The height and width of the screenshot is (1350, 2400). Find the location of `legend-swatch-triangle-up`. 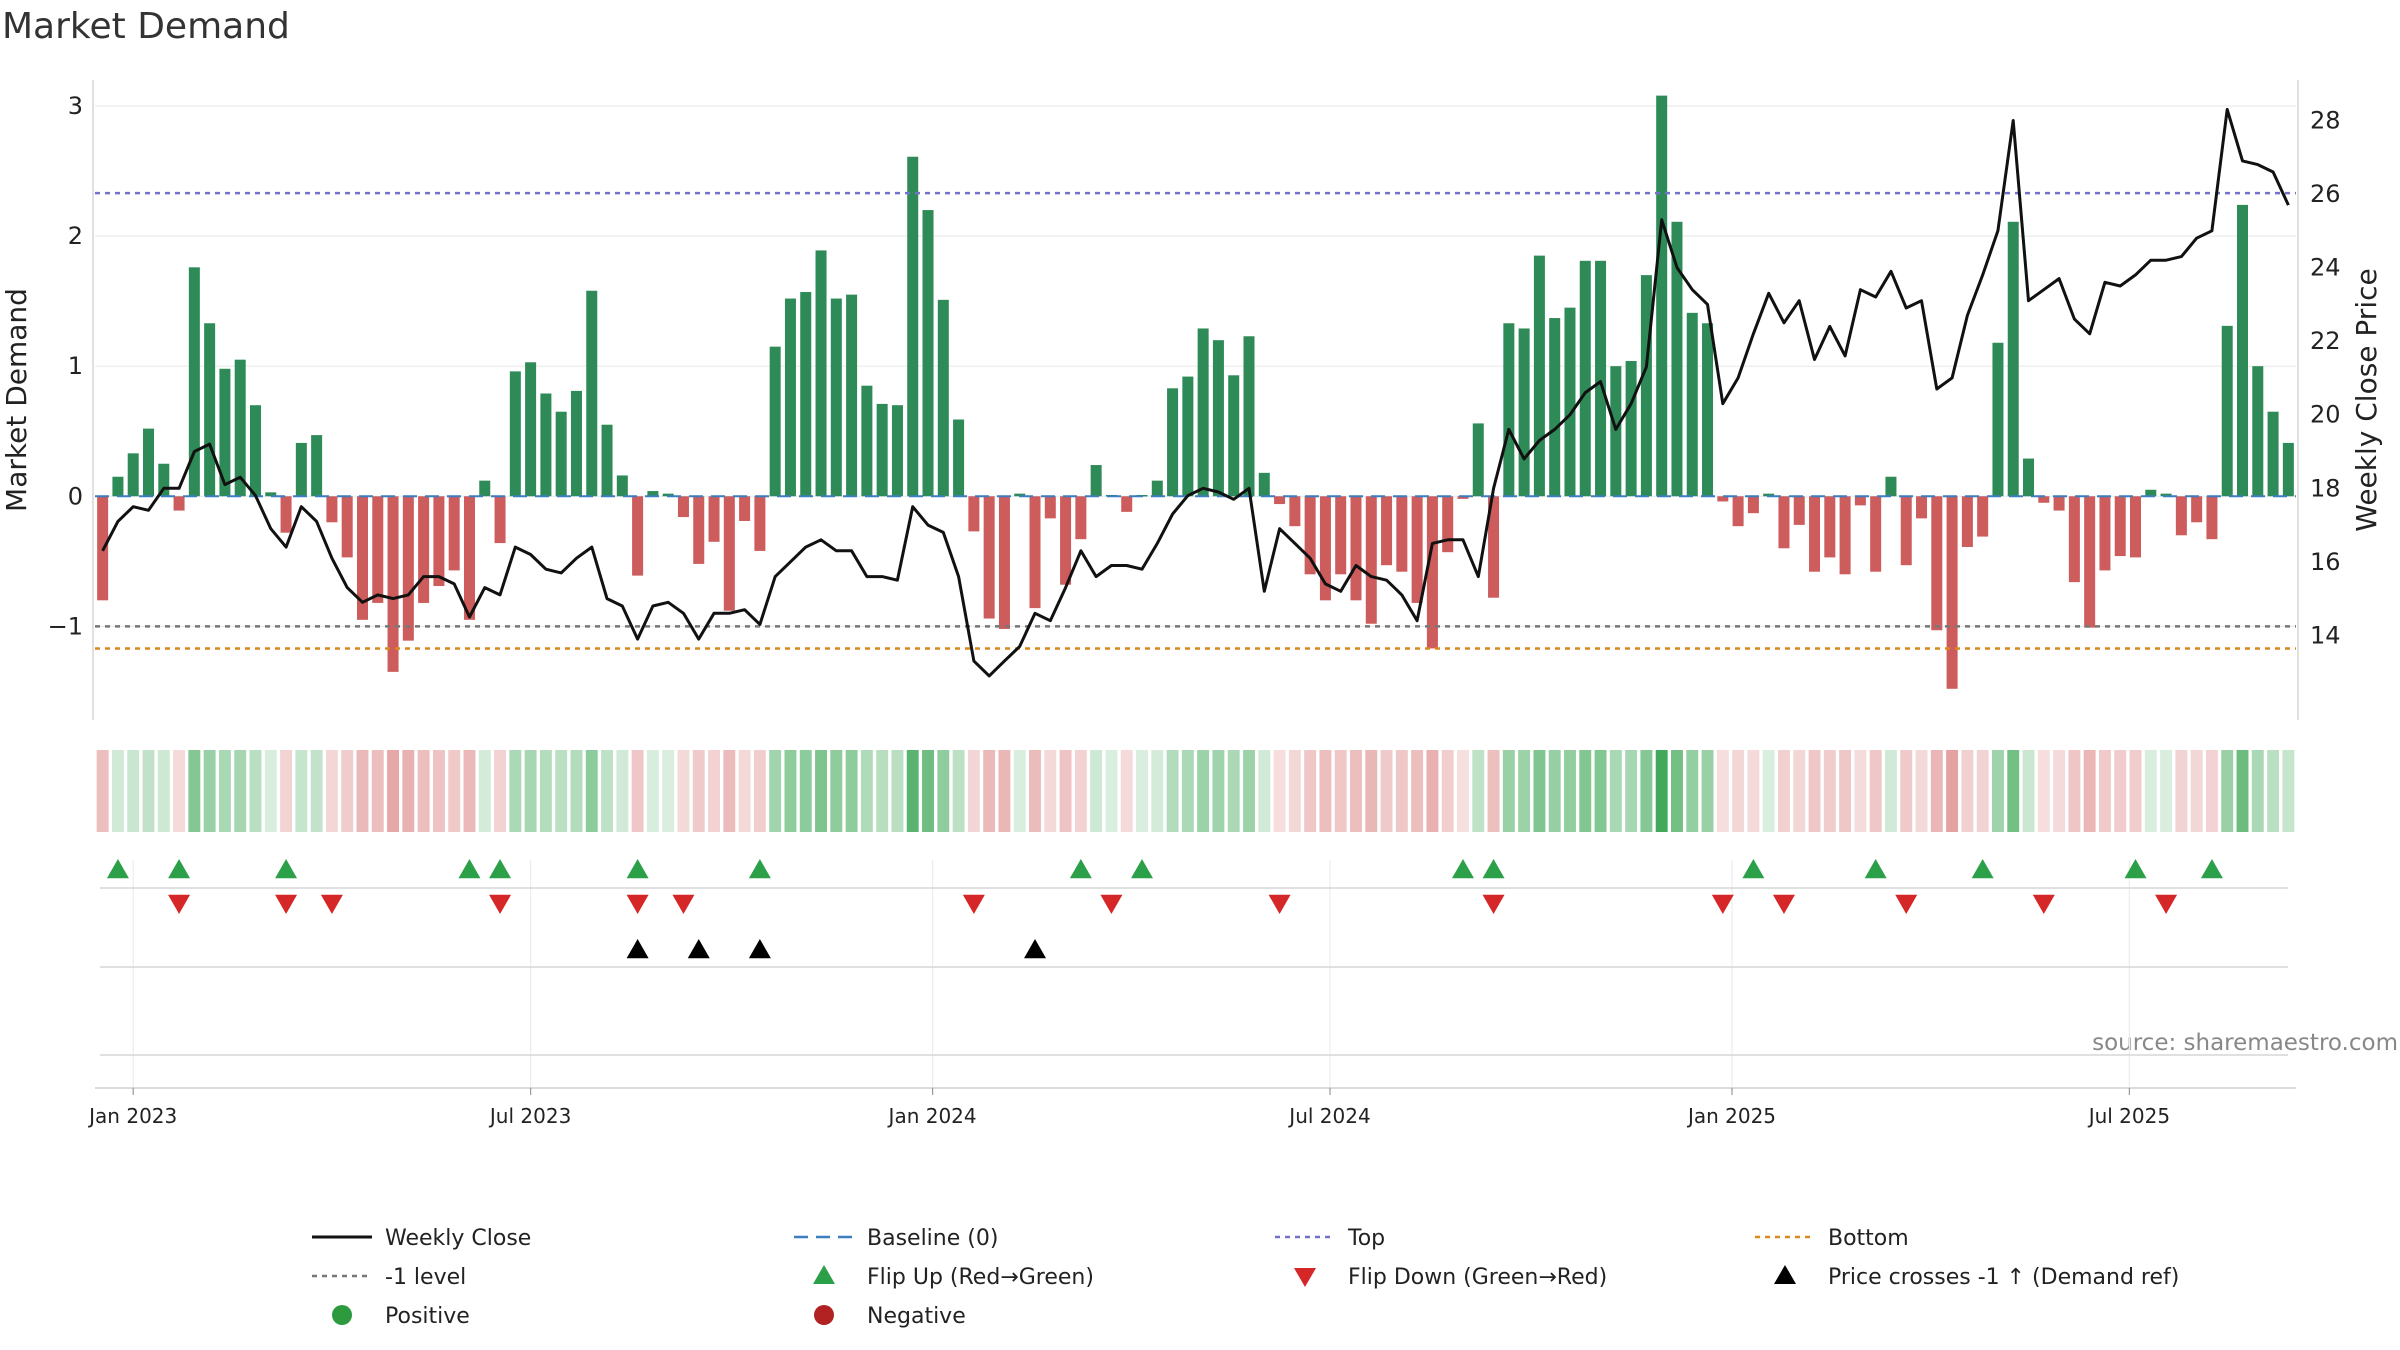

legend-swatch-triangle-up is located at coordinates (824, 1274).